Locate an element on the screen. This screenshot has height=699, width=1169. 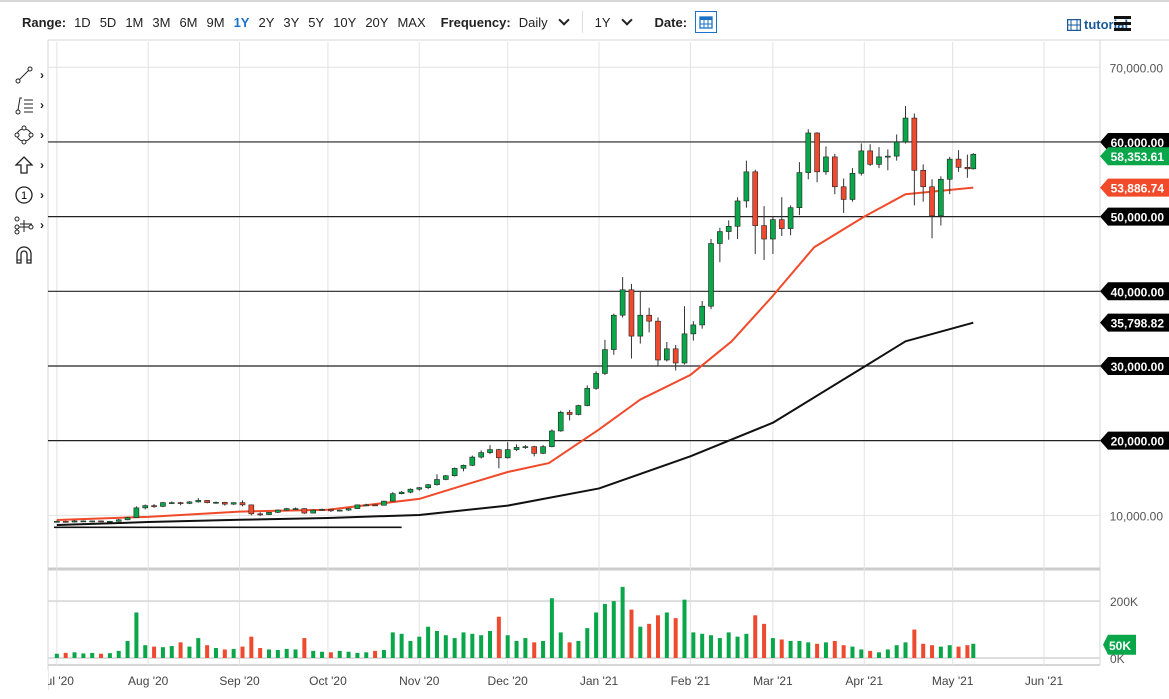
calendar-button is located at coordinates (706, 22).